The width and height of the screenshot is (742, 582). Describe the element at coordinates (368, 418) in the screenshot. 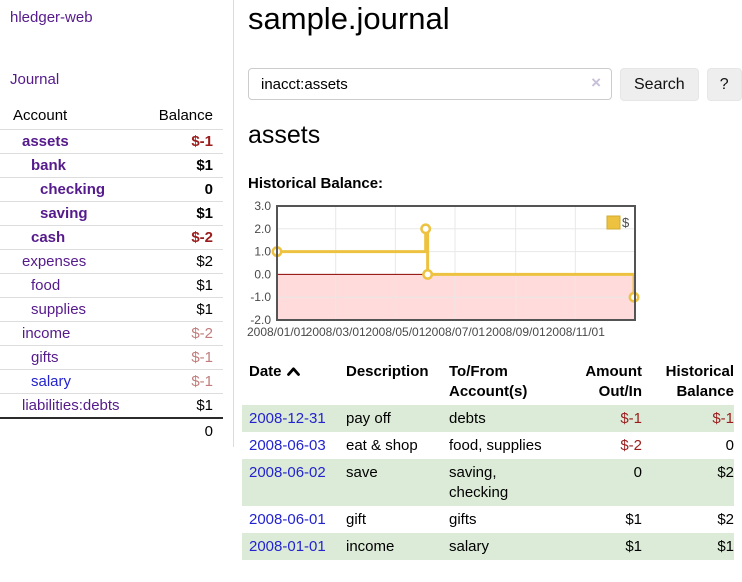

I see `register-cell-description: pay off` at that location.